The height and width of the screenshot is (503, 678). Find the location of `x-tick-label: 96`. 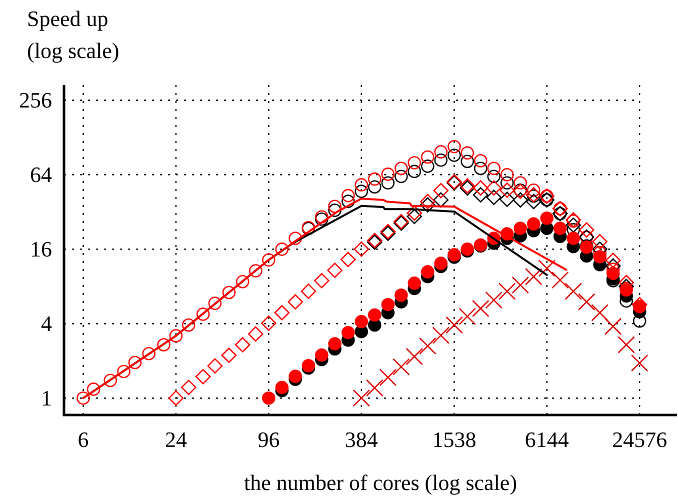

x-tick-label: 96 is located at coordinates (269, 439).